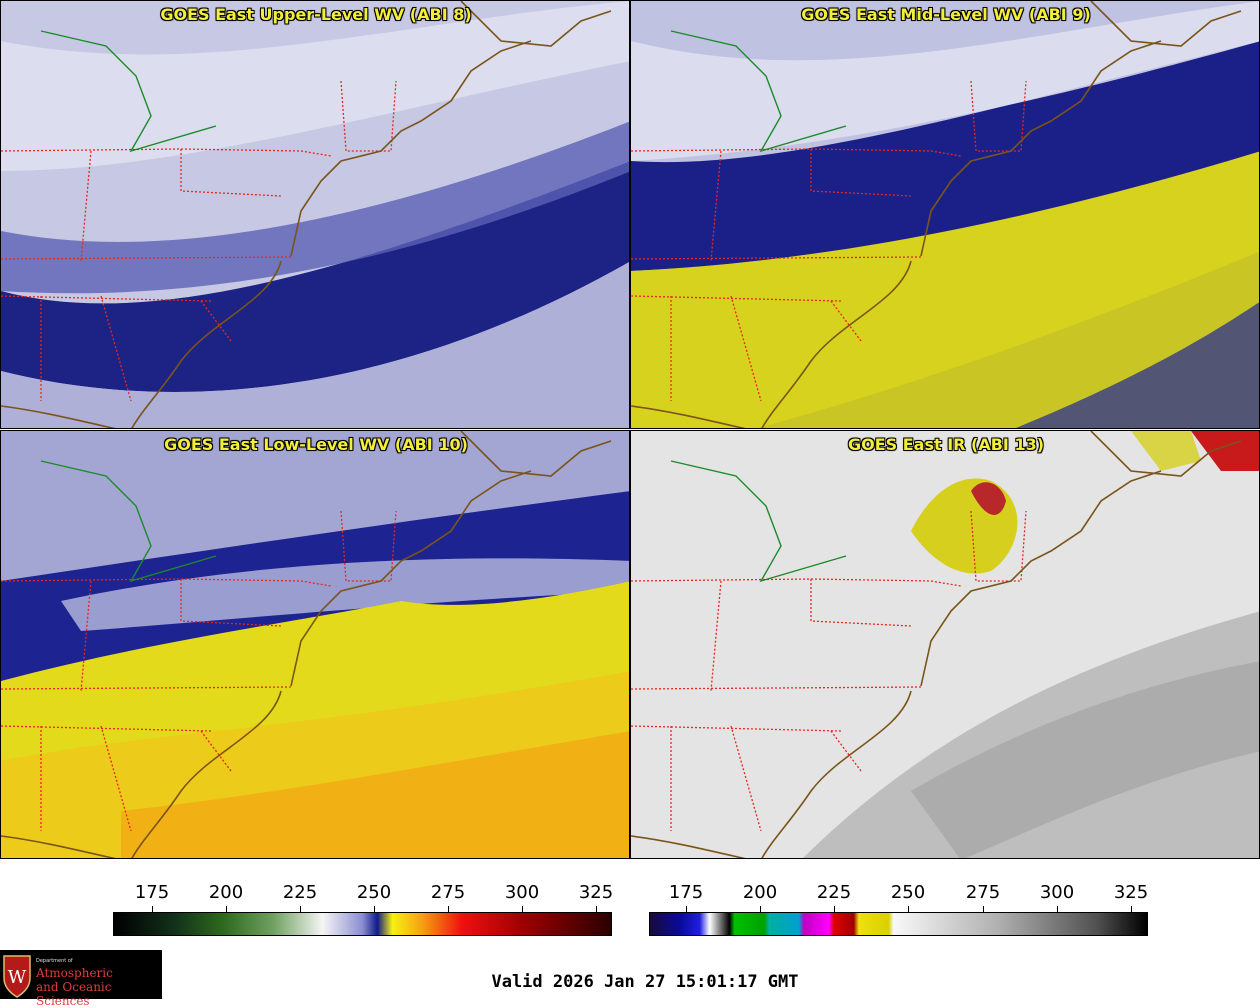 This screenshot has height=1008, width=1260. Describe the element at coordinates (686, 892) in the screenshot. I see `ir-tick-label: 175` at that location.